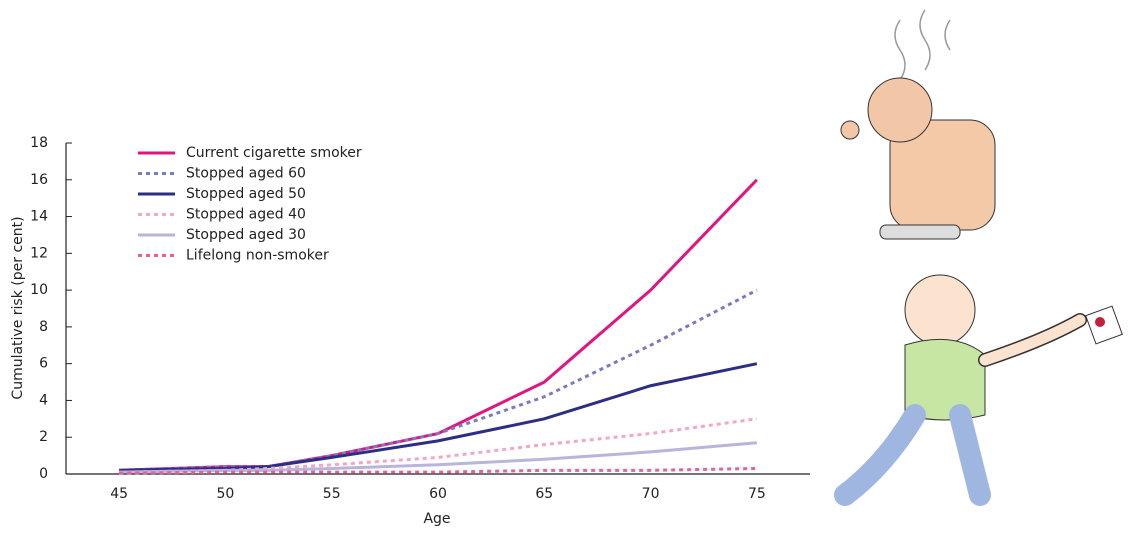 This screenshot has width=1145, height=536. I want to click on y-axis-label: Cumulative risk (per cent), so click(18, 307).